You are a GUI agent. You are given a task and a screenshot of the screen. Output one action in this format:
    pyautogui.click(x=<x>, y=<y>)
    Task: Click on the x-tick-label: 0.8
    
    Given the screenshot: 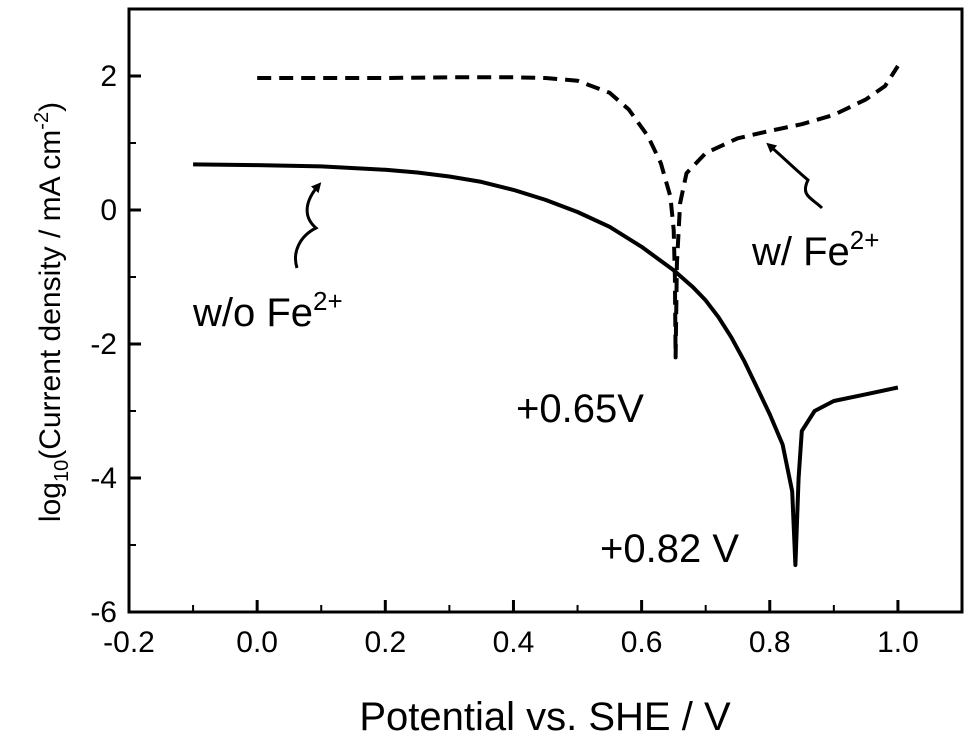 What is the action you would take?
    pyautogui.click(x=770, y=642)
    